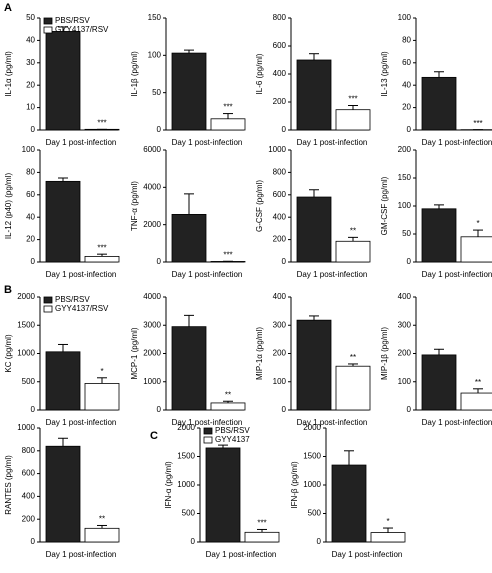  What do you see at coordinates (29, 450) in the screenshot?
I see `y-tick-label: 800` at bounding box center [29, 450].